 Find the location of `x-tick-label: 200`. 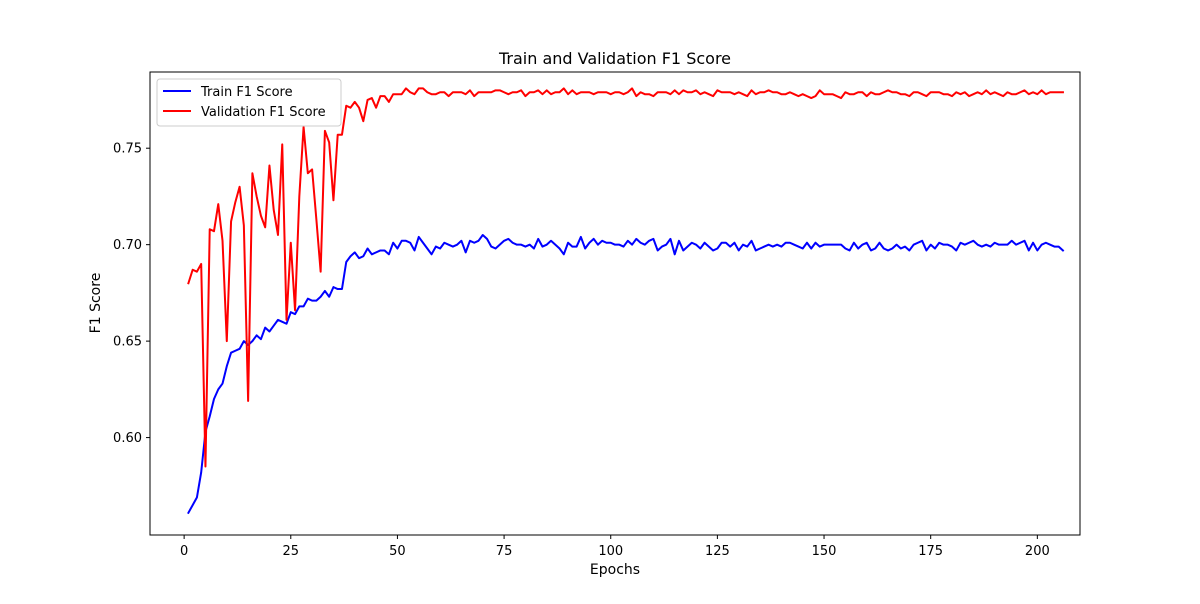

x-tick-label: 200 is located at coordinates (1037, 551).